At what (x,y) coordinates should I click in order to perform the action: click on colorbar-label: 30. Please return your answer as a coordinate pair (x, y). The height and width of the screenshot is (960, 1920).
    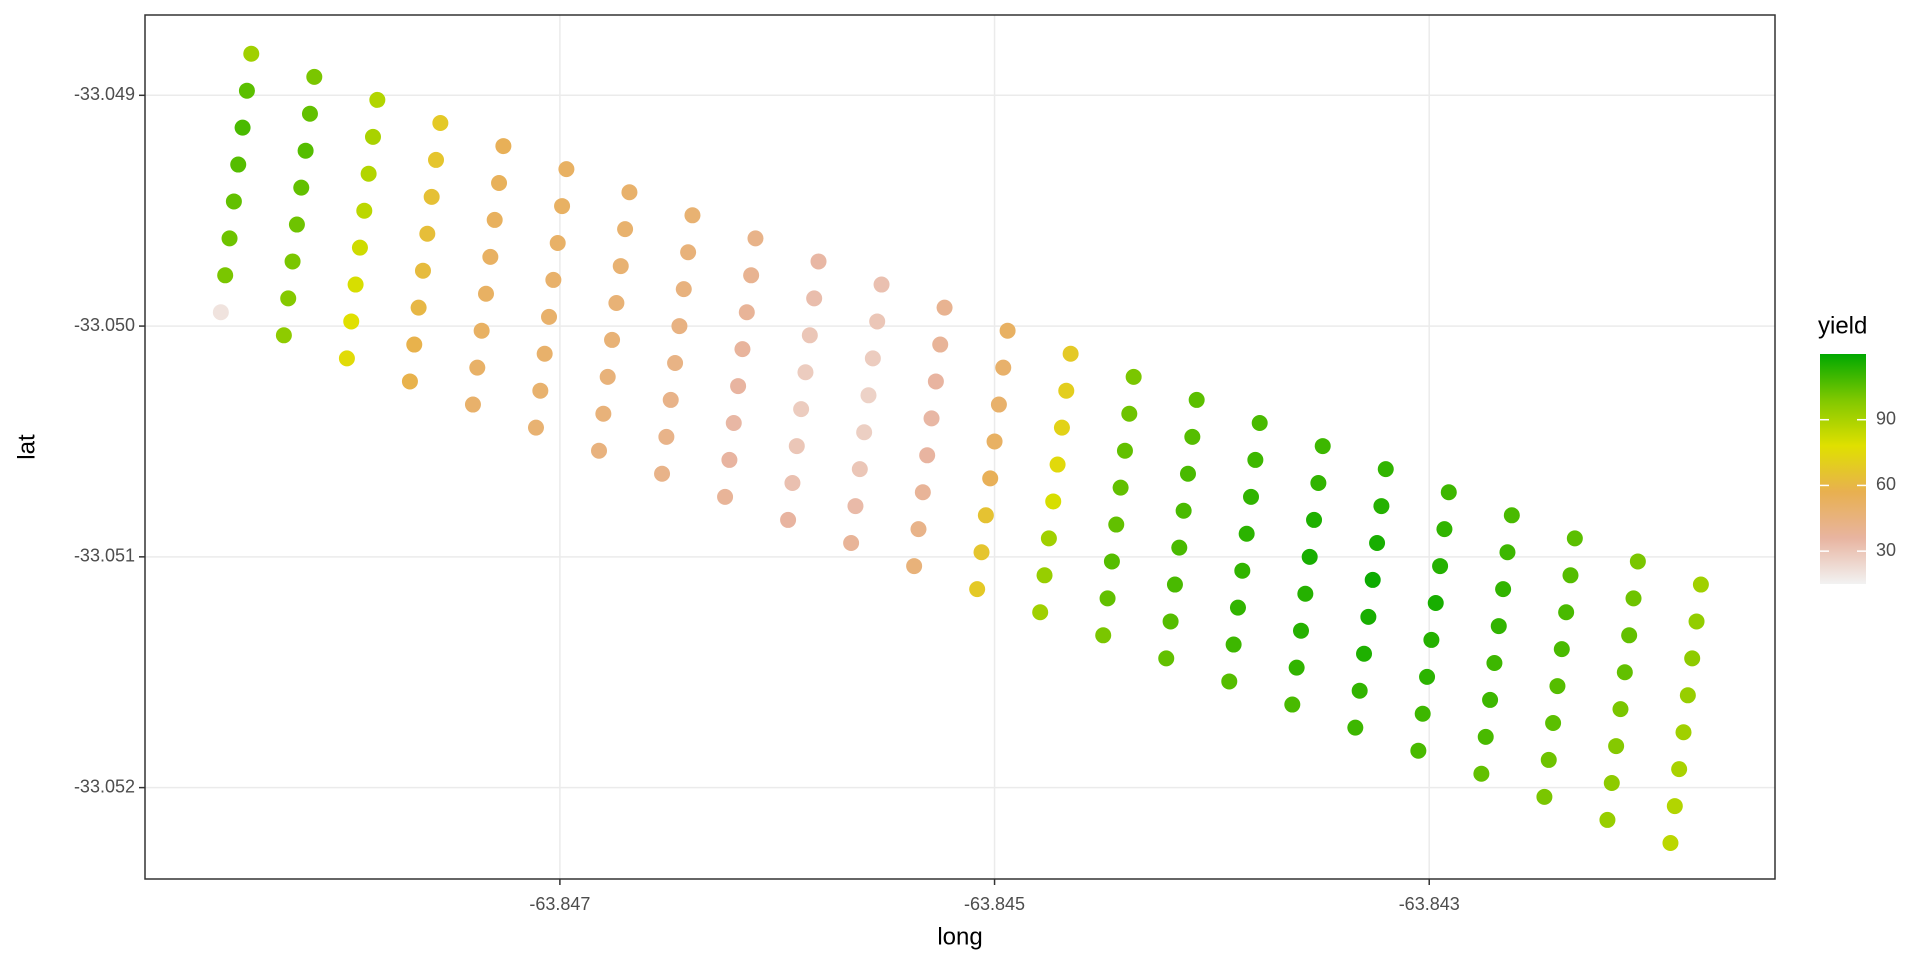
    Looking at the image, I should click on (1886, 550).